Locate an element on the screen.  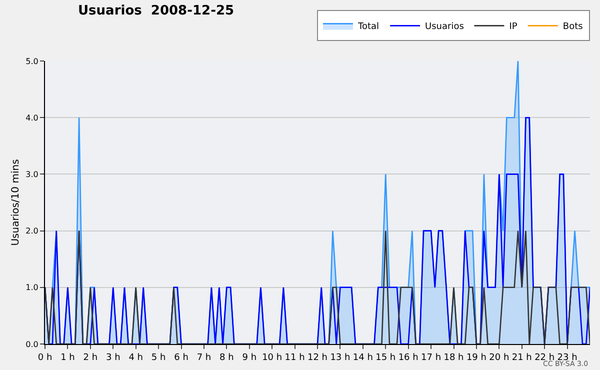
y-tick-label: 3.0 is located at coordinates (32, 174).